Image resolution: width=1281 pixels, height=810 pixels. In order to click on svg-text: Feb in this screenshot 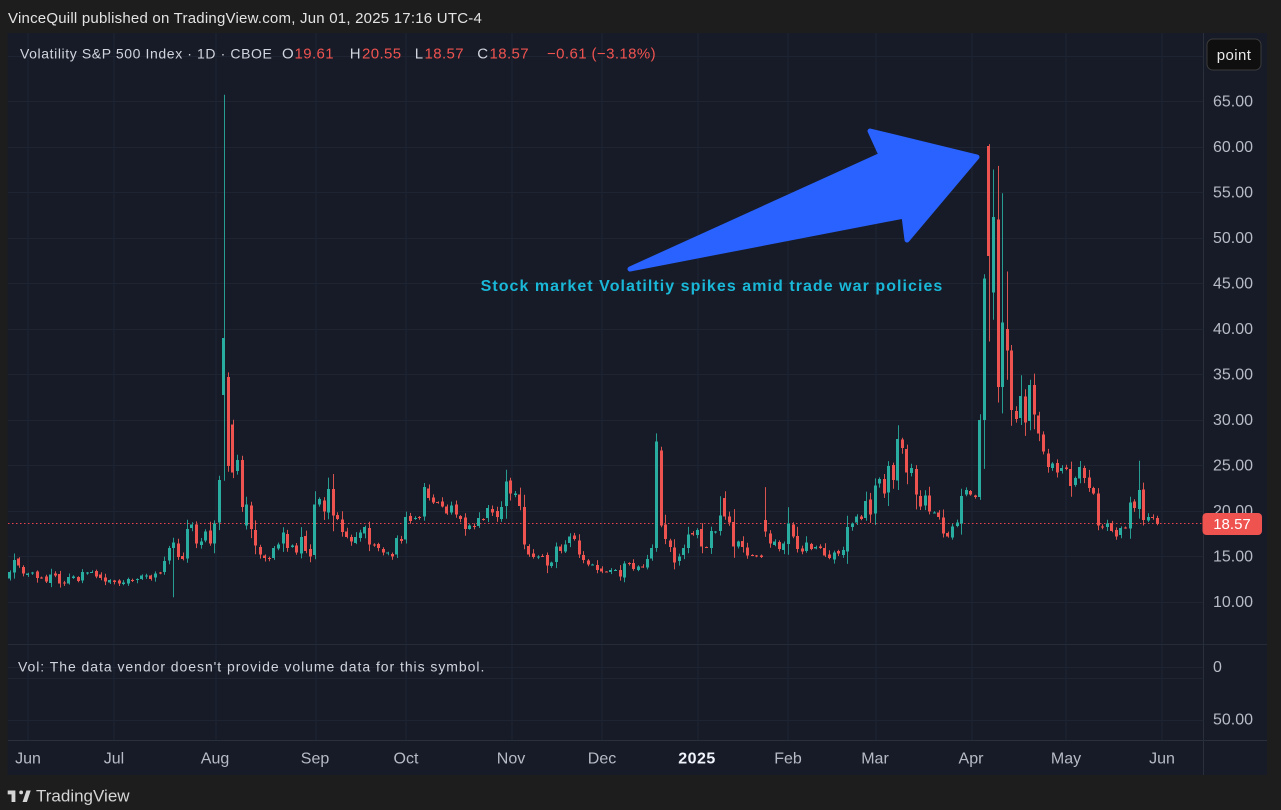, I will do `click(788, 759)`.